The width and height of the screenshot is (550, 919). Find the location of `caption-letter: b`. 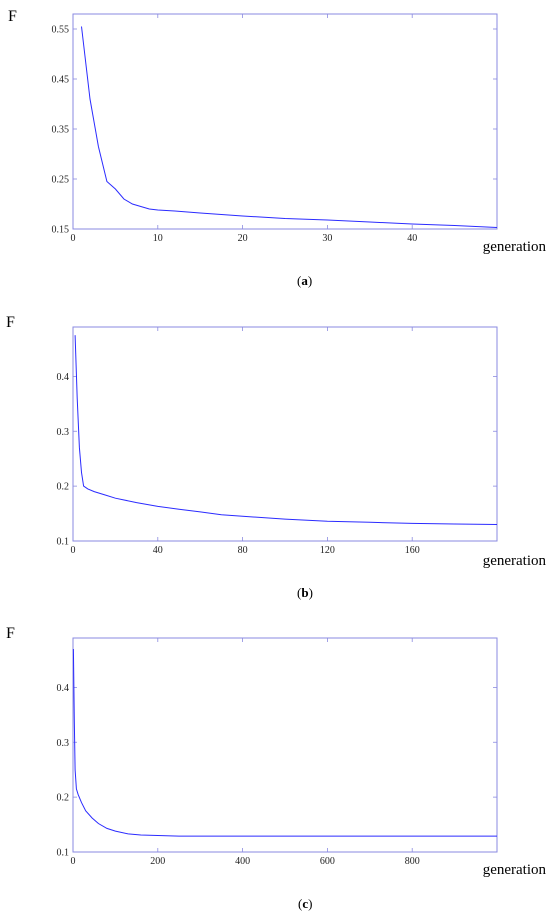

caption-letter: b is located at coordinates (304, 592).